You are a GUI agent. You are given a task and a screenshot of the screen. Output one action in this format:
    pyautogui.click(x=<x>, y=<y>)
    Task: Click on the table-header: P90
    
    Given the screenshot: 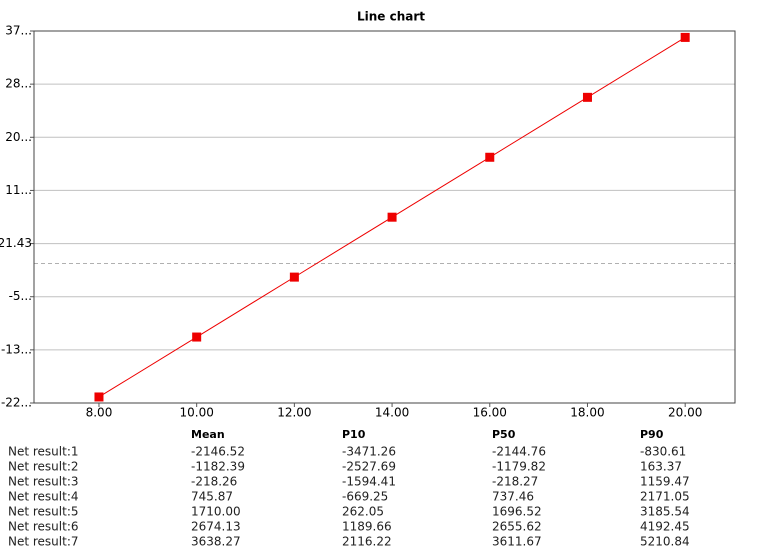 What is the action you would take?
    pyautogui.click(x=652, y=434)
    